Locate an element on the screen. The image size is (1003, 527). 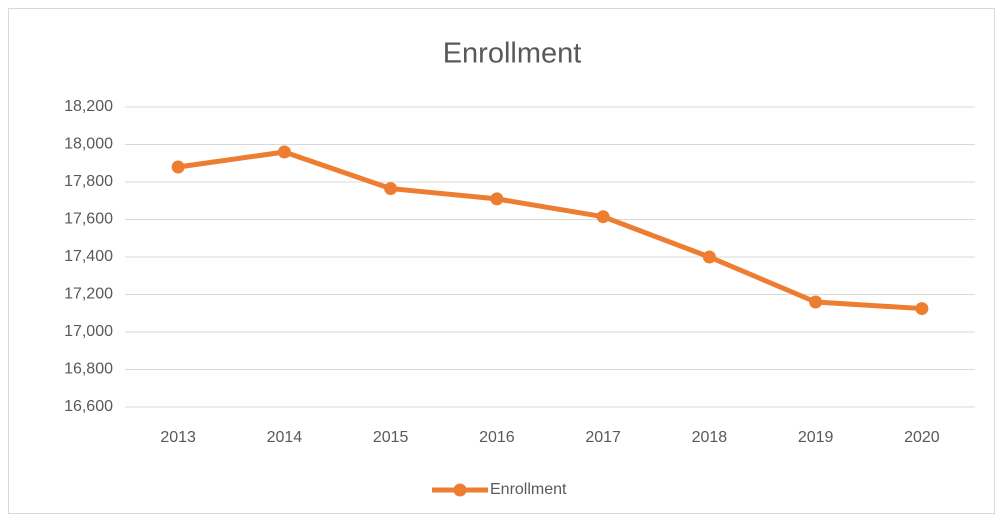
x-tick-label: 2019 is located at coordinates (816, 437).